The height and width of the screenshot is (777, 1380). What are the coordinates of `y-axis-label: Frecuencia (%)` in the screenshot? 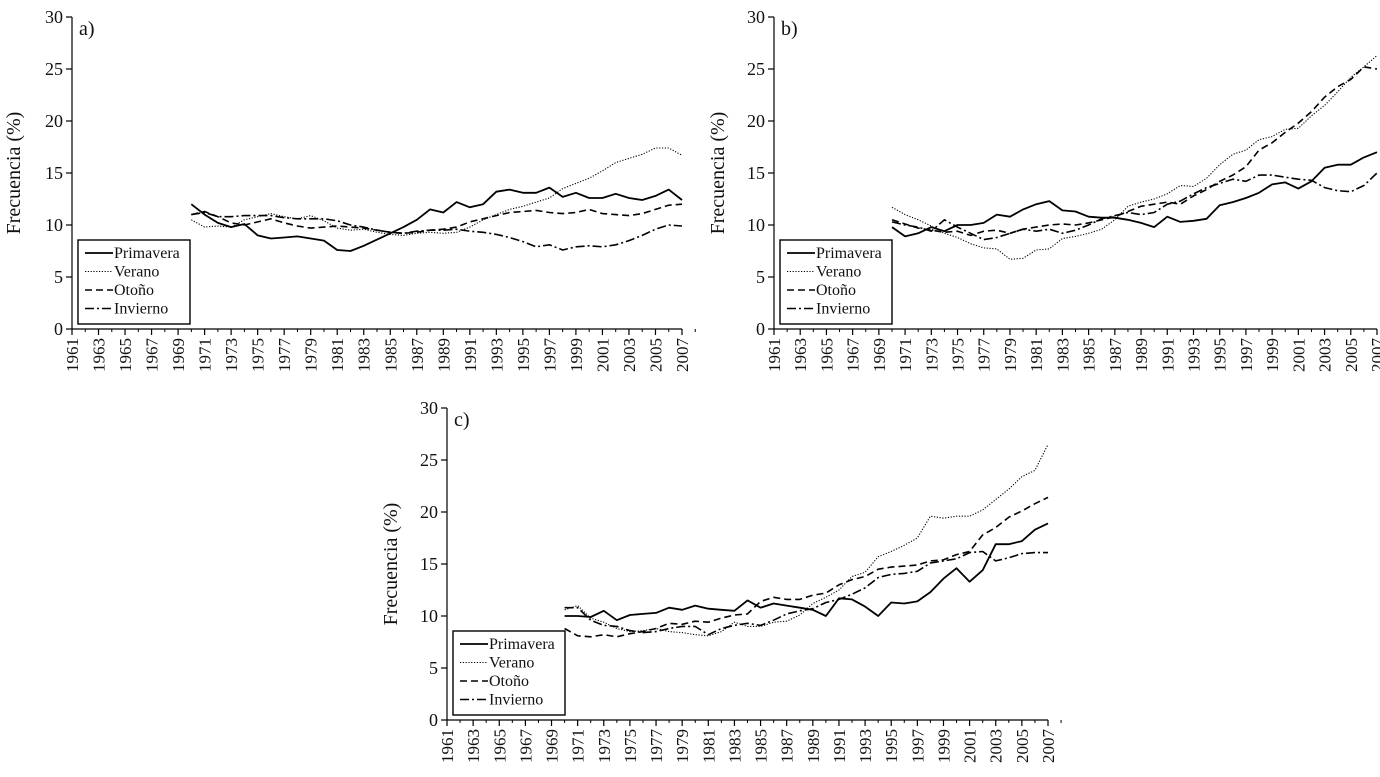 It's located at (391, 564).